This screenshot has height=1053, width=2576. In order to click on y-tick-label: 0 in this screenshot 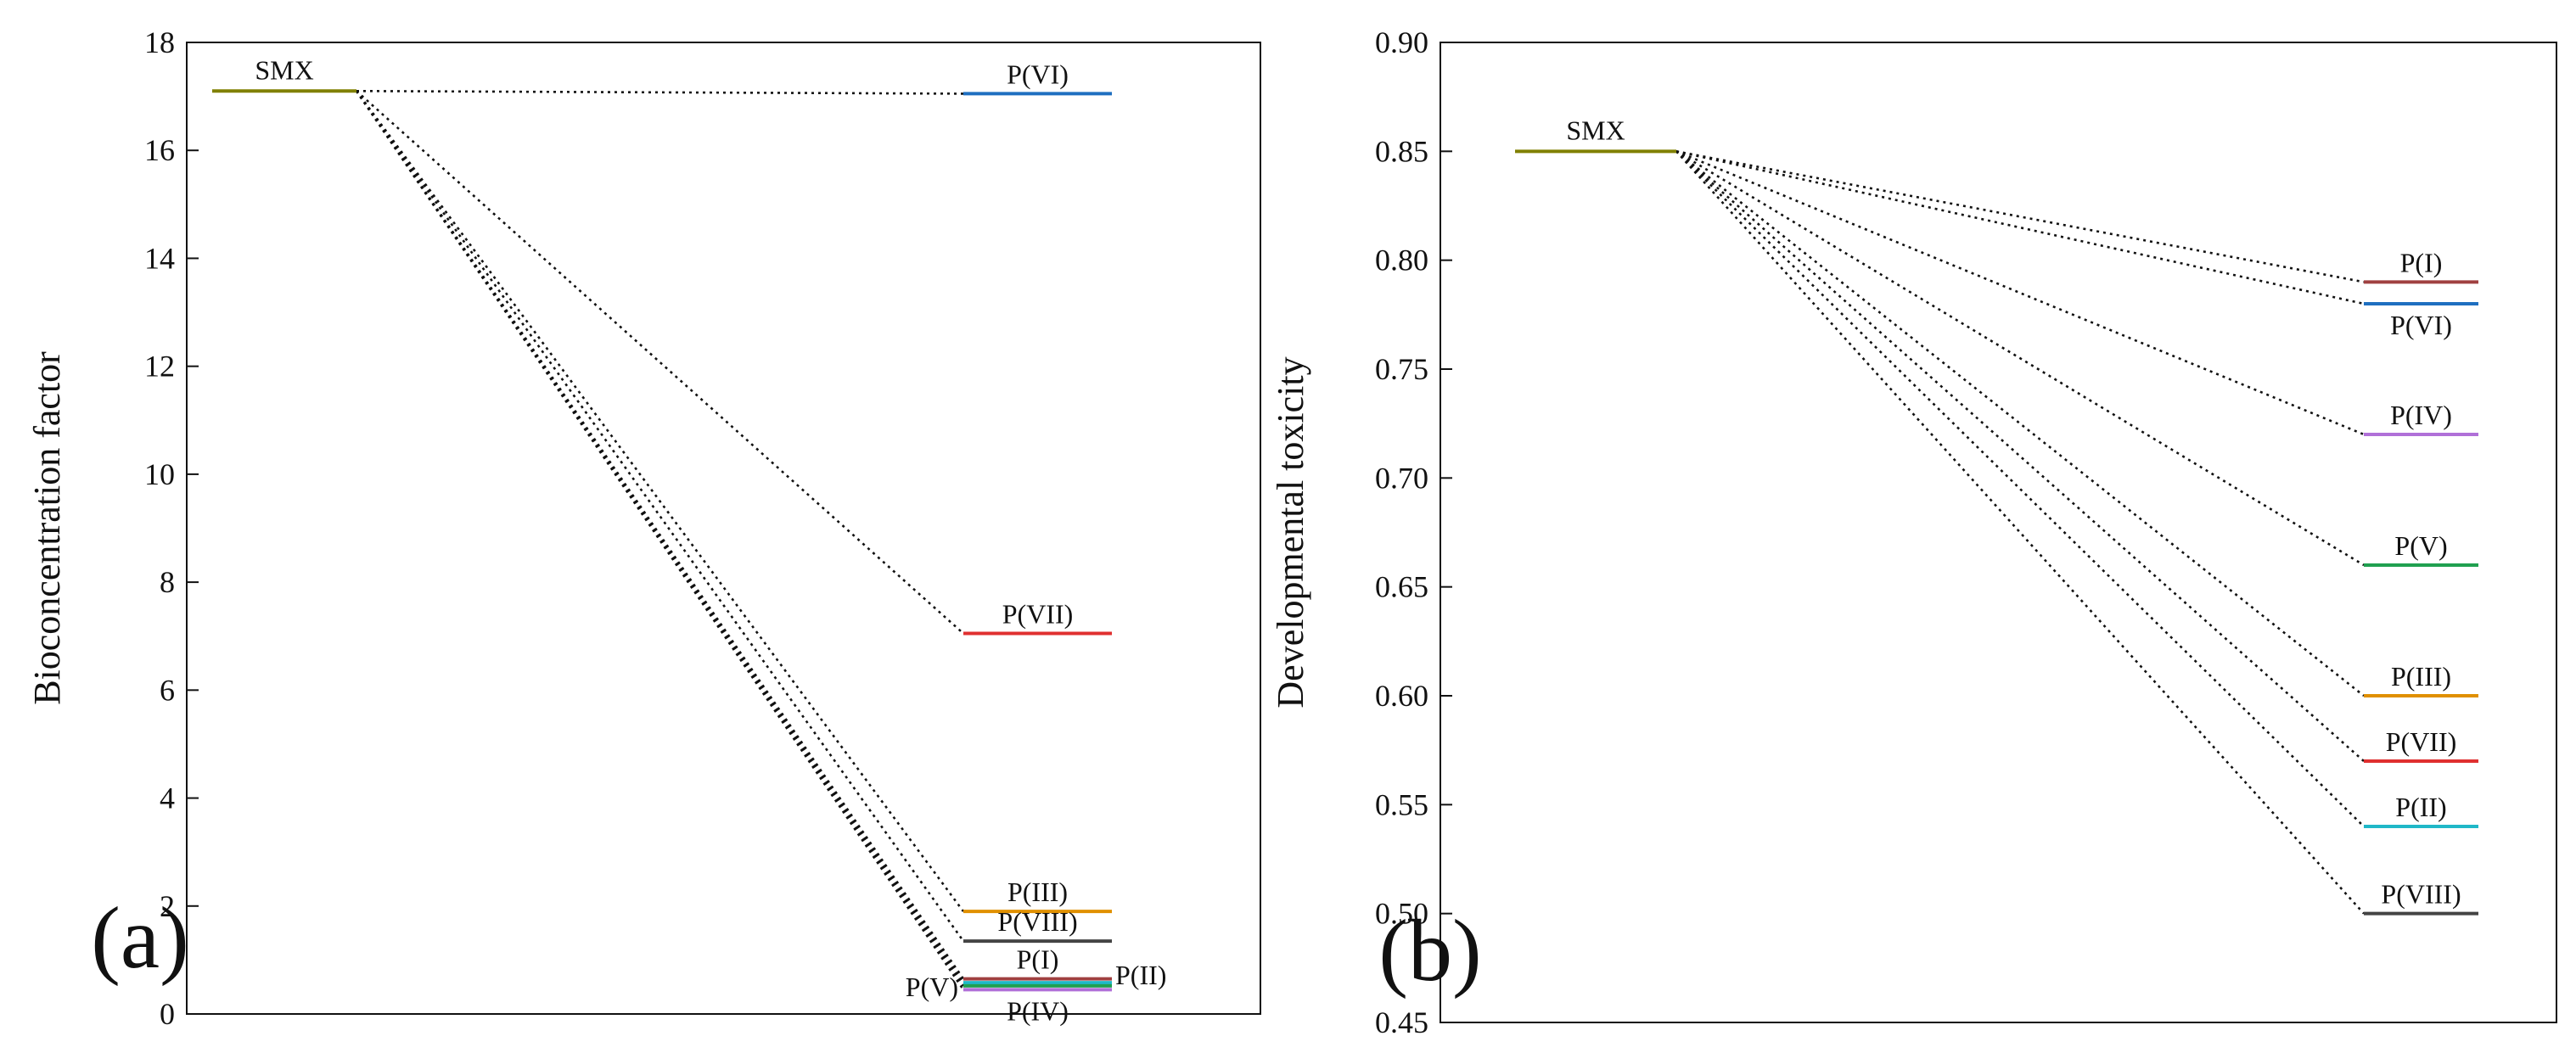, I will do `click(167, 1014)`.